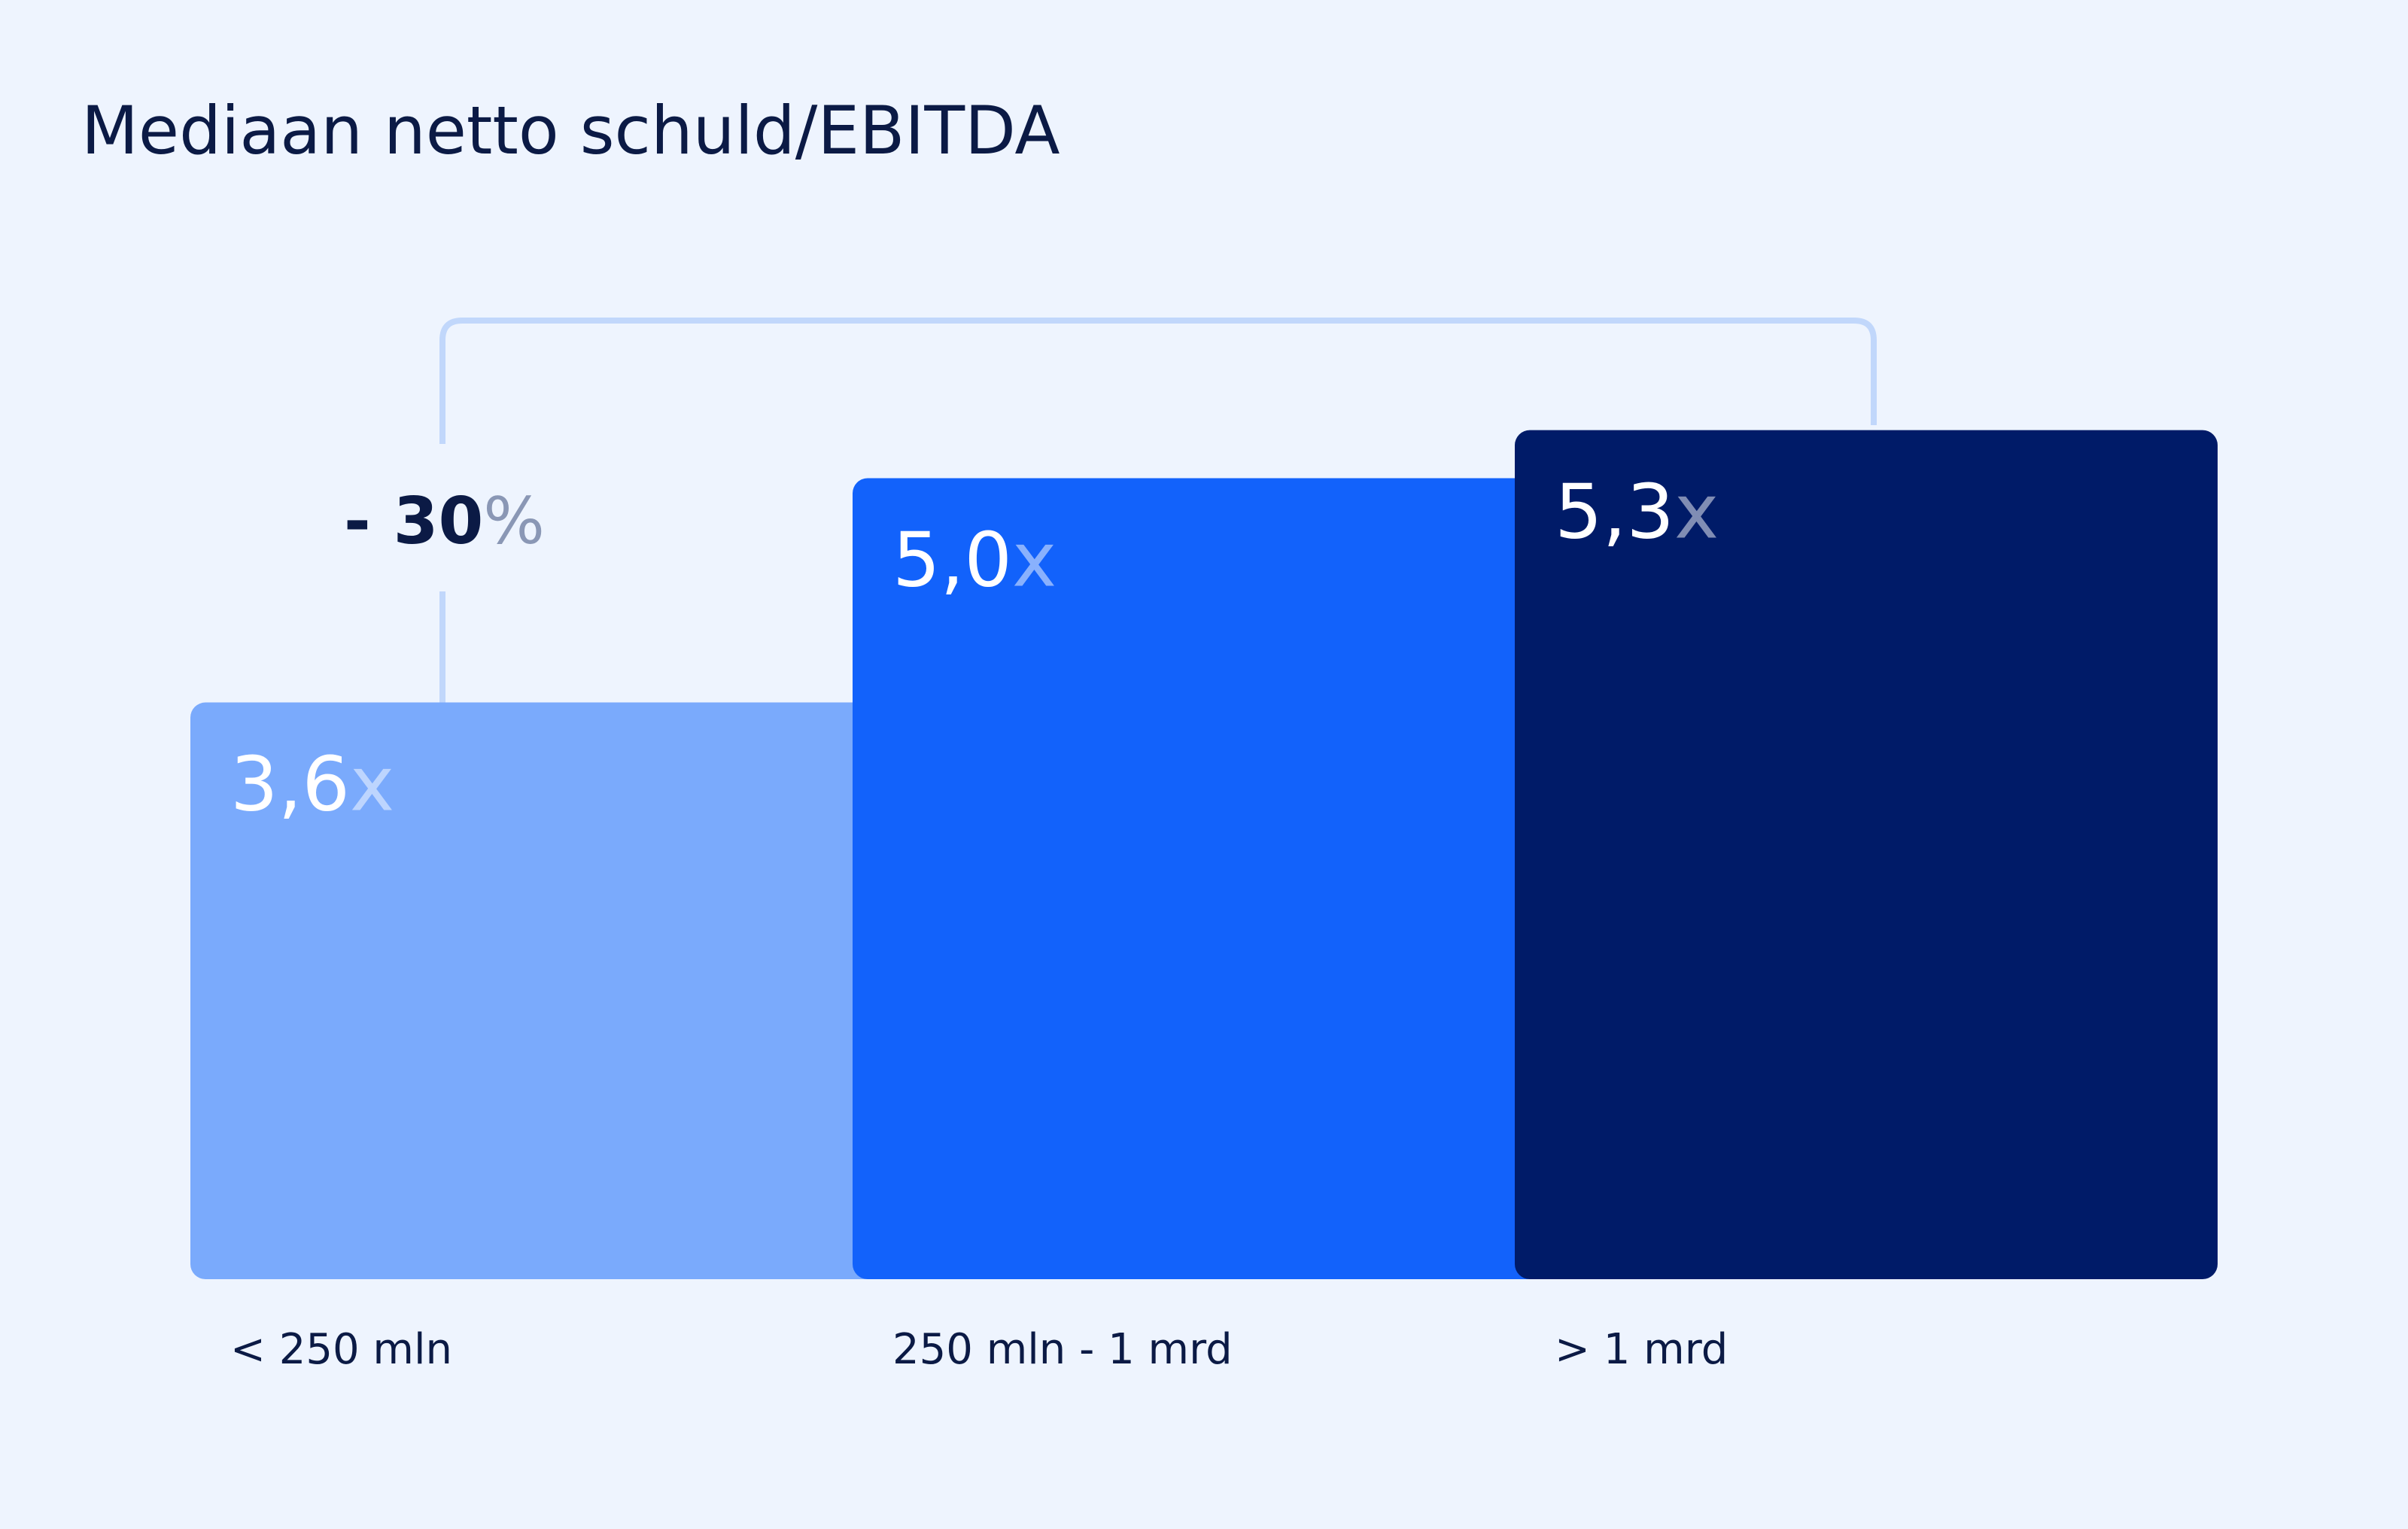 This screenshot has height=1529, width=2408. I want to click on x-tick-label: < 250 mln, so click(341, 1349).